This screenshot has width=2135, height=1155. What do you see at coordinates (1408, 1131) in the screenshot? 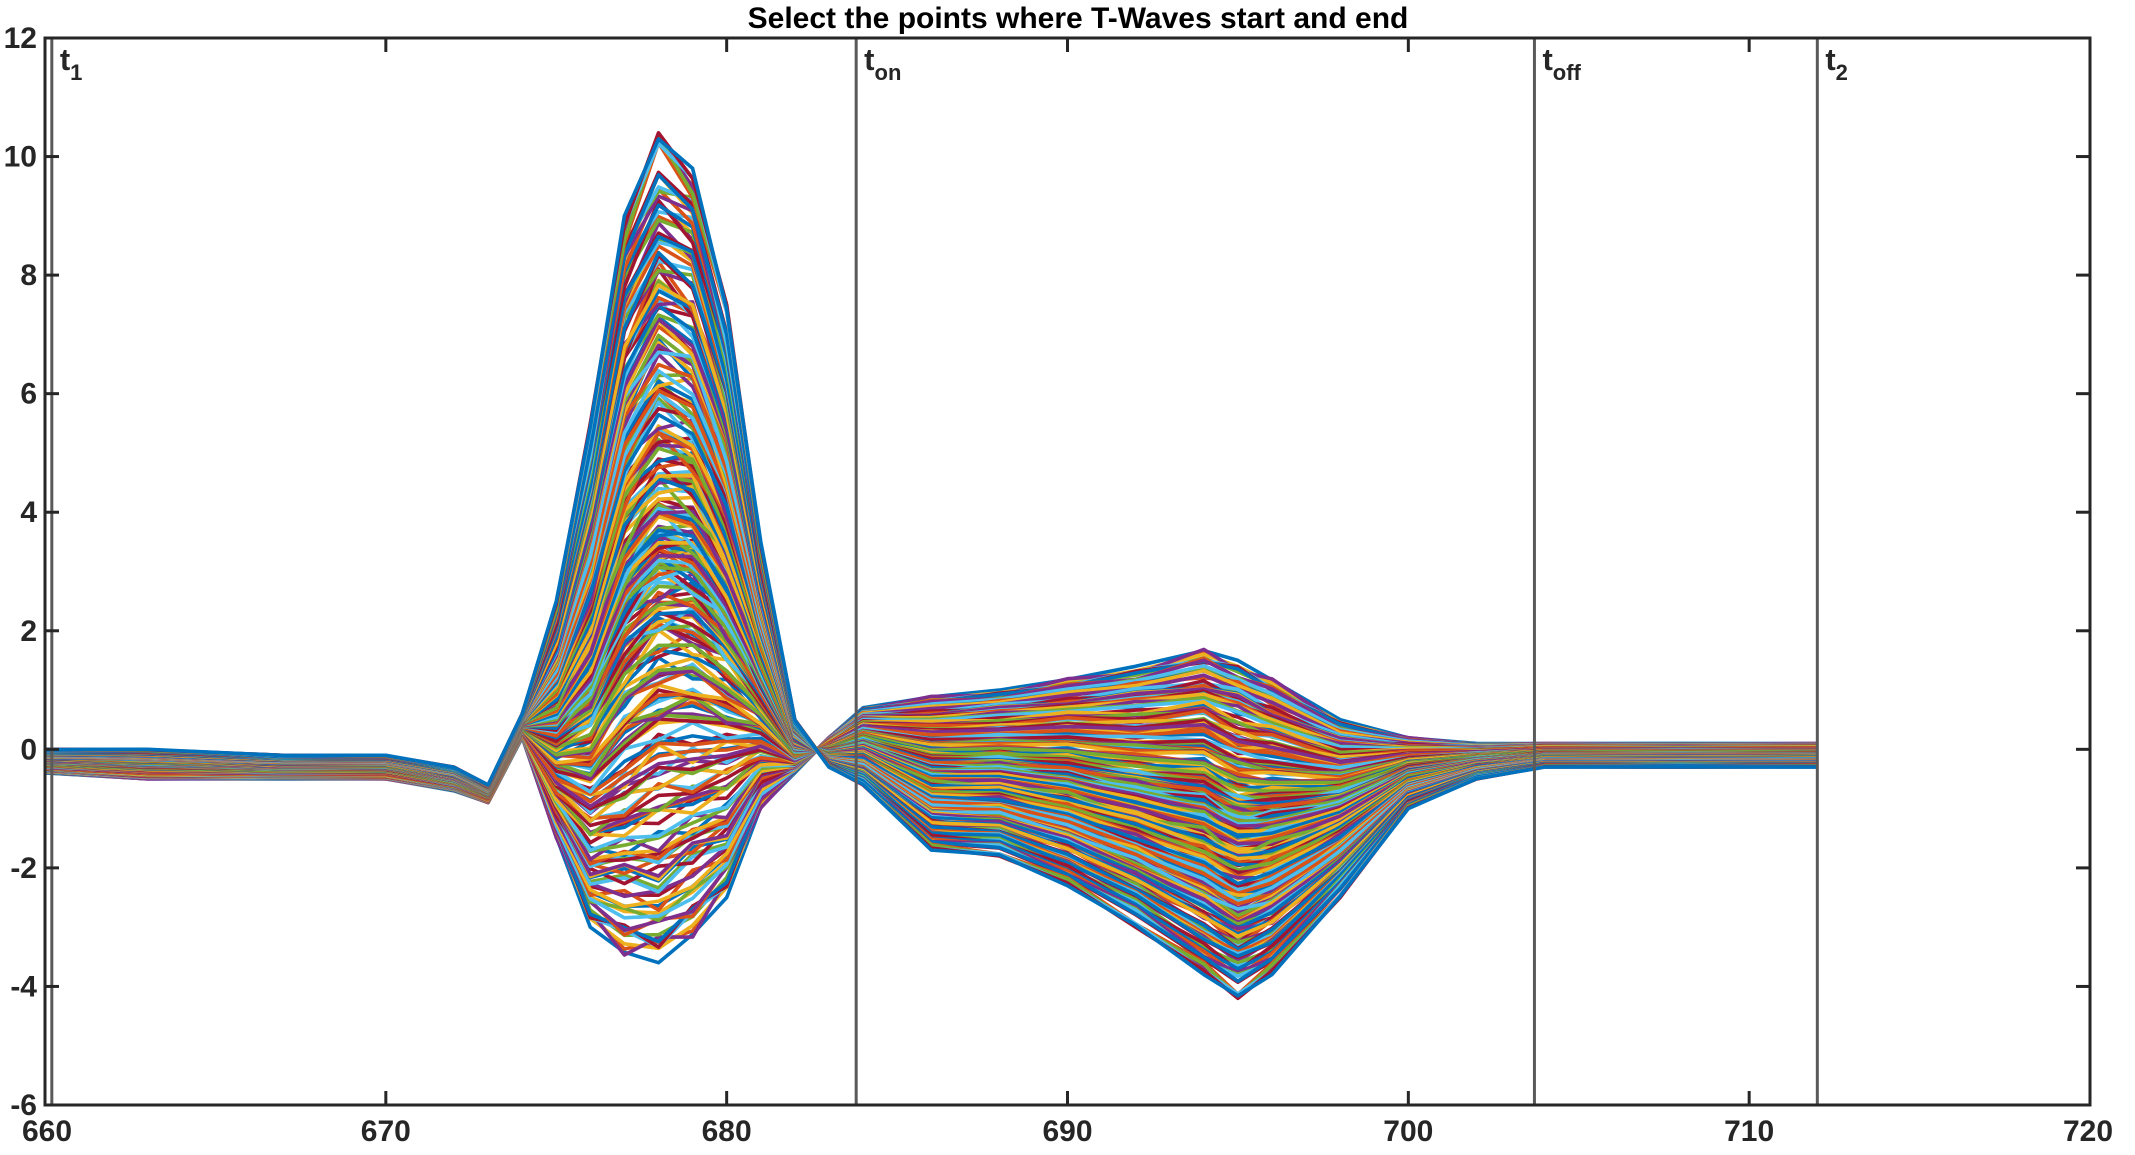
I see `x-tick-label: 700` at bounding box center [1408, 1131].